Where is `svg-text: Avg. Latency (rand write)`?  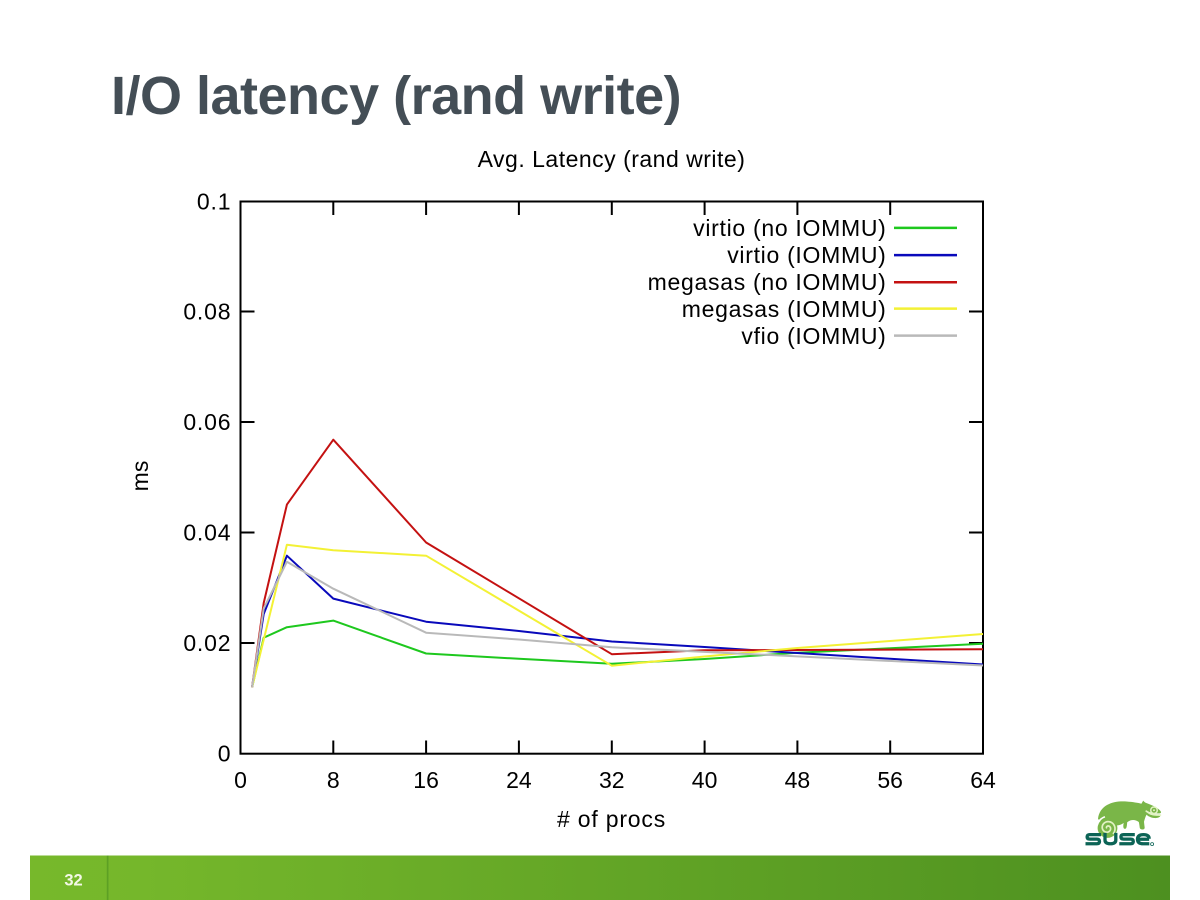 svg-text: Avg. Latency (rand write) is located at coordinates (612, 159).